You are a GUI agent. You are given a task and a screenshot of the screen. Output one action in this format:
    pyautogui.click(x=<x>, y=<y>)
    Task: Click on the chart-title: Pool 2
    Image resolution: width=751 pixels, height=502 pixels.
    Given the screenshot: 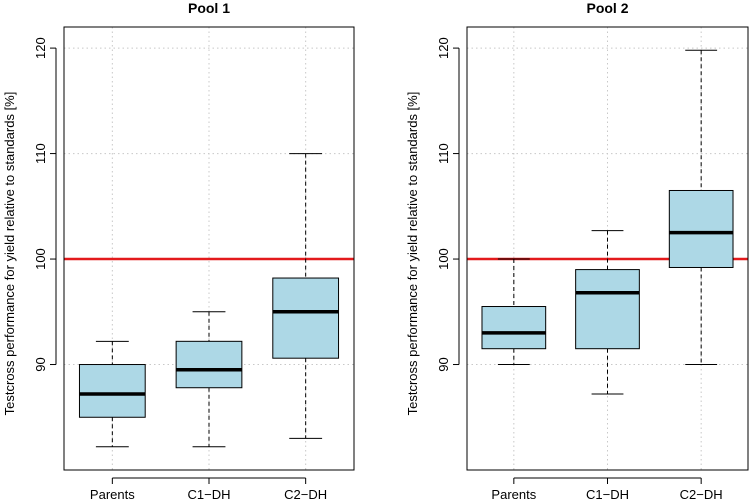 What is the action you would take?
    pyautogui.click(x=607, y=8)
    